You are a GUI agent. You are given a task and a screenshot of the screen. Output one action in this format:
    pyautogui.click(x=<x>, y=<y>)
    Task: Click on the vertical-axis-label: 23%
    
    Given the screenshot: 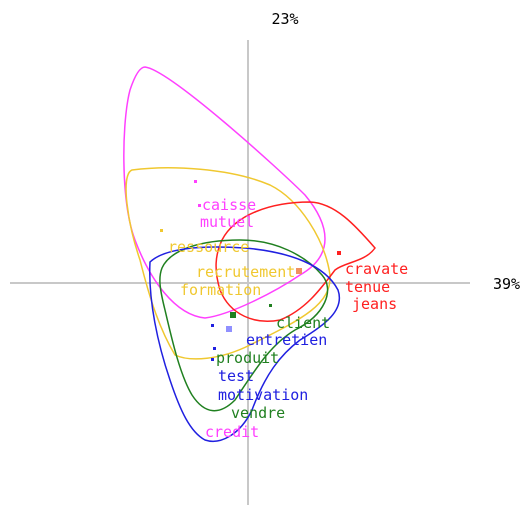 What is the action you would take?
    pyautogui.click(x=284, y=19)
    